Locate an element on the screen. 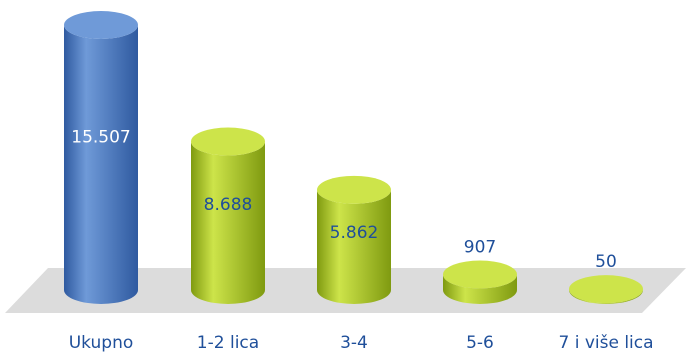 The image size is (686, 354). data-label: 8.688 is located at coordinates (228, 205).